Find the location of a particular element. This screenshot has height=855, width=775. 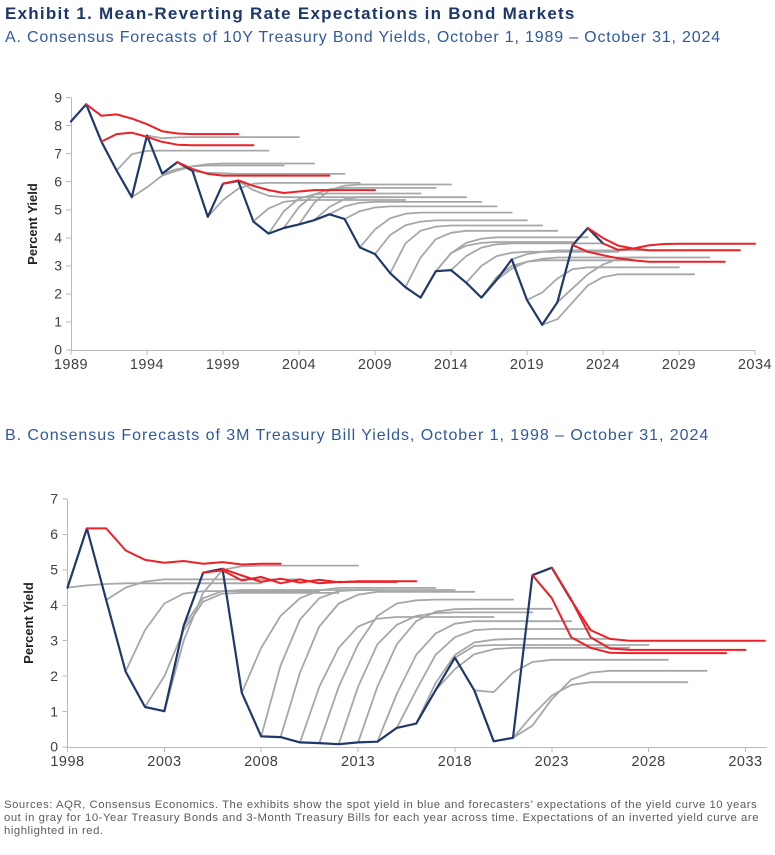

svg-text: 2033 is located at coordinates (745, 762).